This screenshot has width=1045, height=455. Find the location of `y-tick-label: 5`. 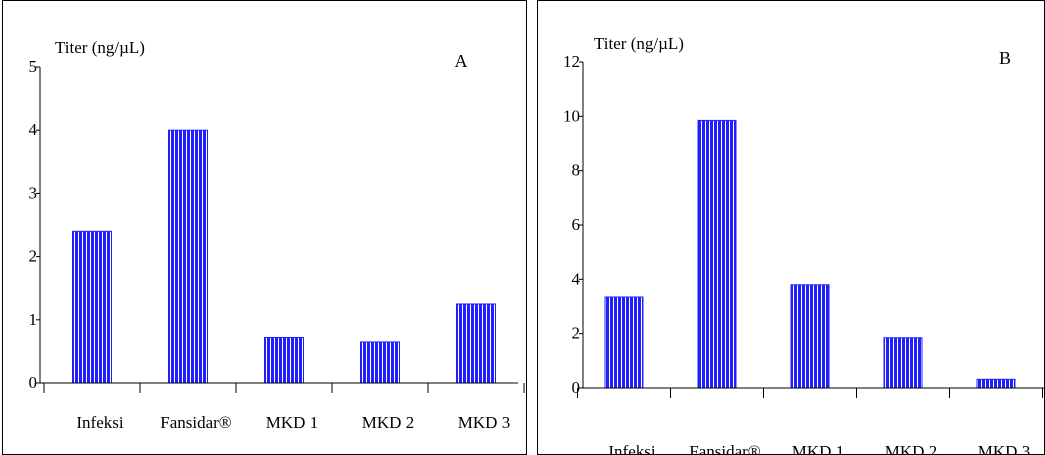

y-tick-label: 5 is located at coordinates (33, 66).